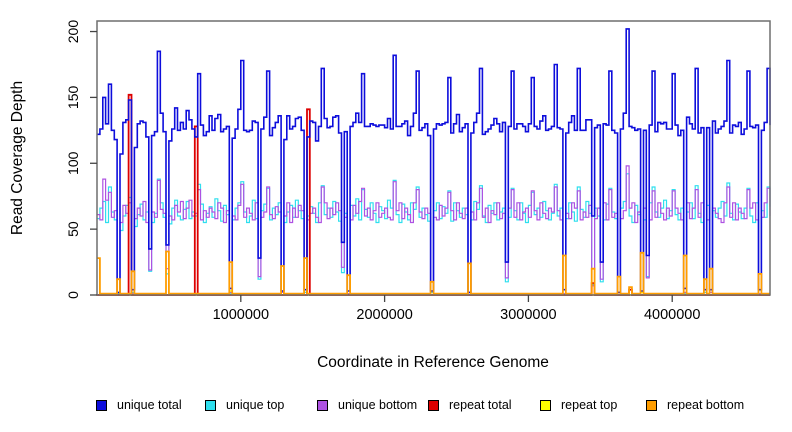 This screenshot has height=432, width=792. Describe the element at coordinates (433, 362) in the screenshot. I see `x-axis-title: Coordinate in Reference Genome` at that location.